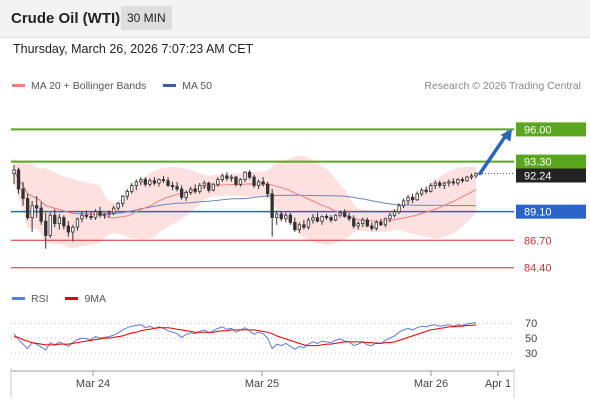  What do you see at coordinates (85, 299) in the screenshot?
I see `legend-9ma: 9MA` at bounding box center [85, 299].